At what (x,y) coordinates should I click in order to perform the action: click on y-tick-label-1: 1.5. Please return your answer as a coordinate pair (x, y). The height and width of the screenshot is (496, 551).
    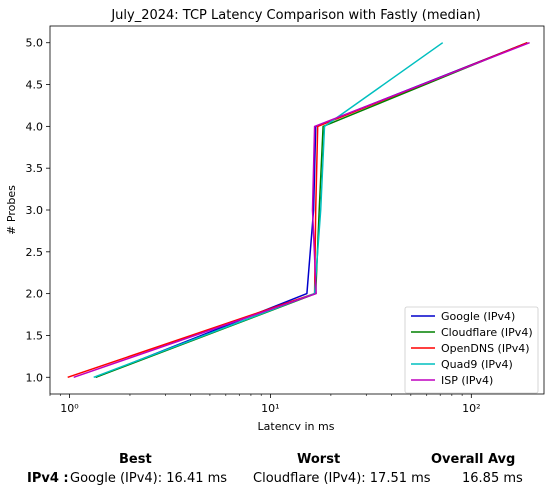
    Looking at the image, I should click on (35, 335).